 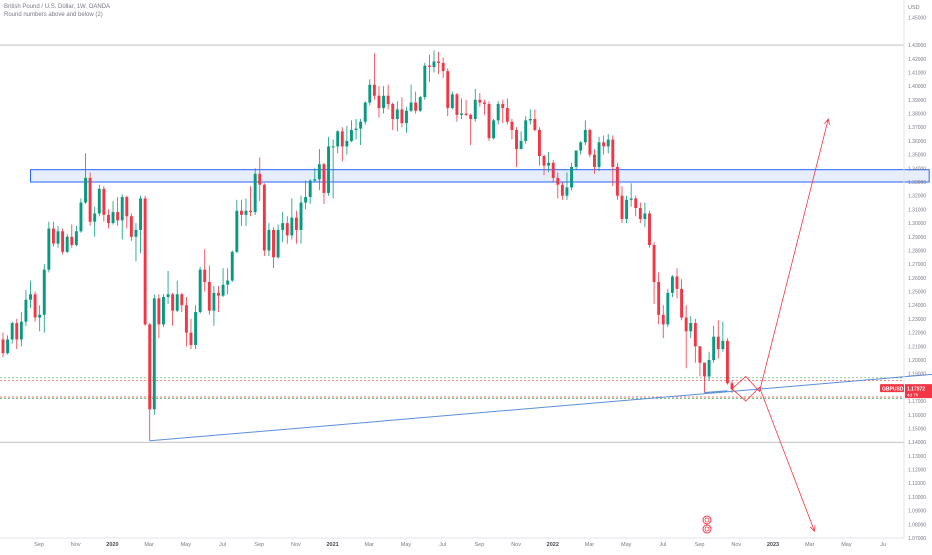 What do you see at coordinates (917, 525) in the screenshot?
I see `price-axis-tick: 1.08000` at bounding box center [917, 525].